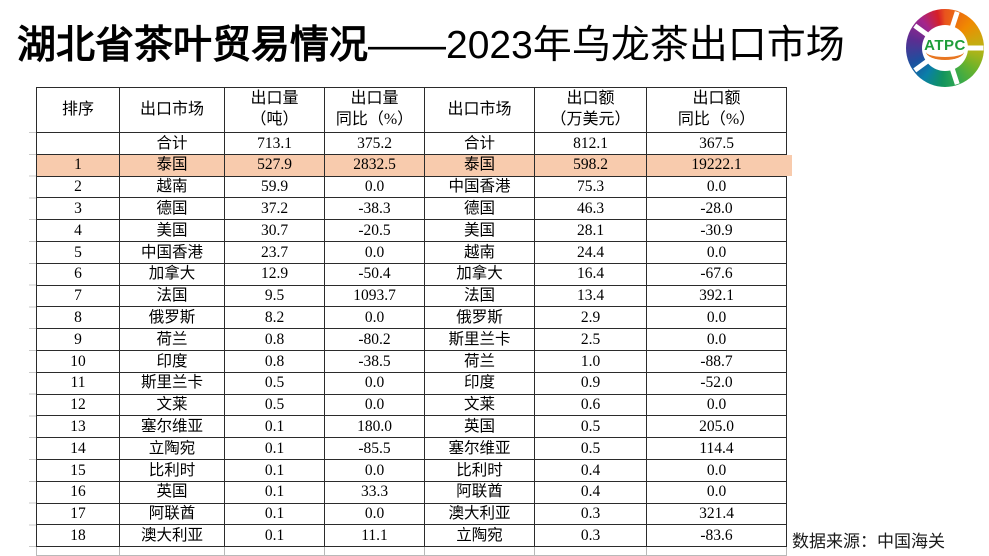  I want to click on table-cell: 合计, so click(479, 143).